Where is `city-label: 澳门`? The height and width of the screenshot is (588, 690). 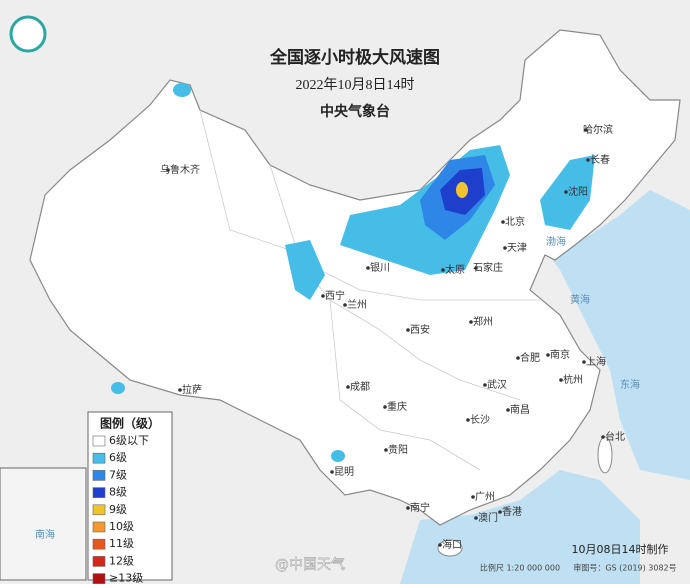 city-label: 澳门 is located at coordinates (488, 517).